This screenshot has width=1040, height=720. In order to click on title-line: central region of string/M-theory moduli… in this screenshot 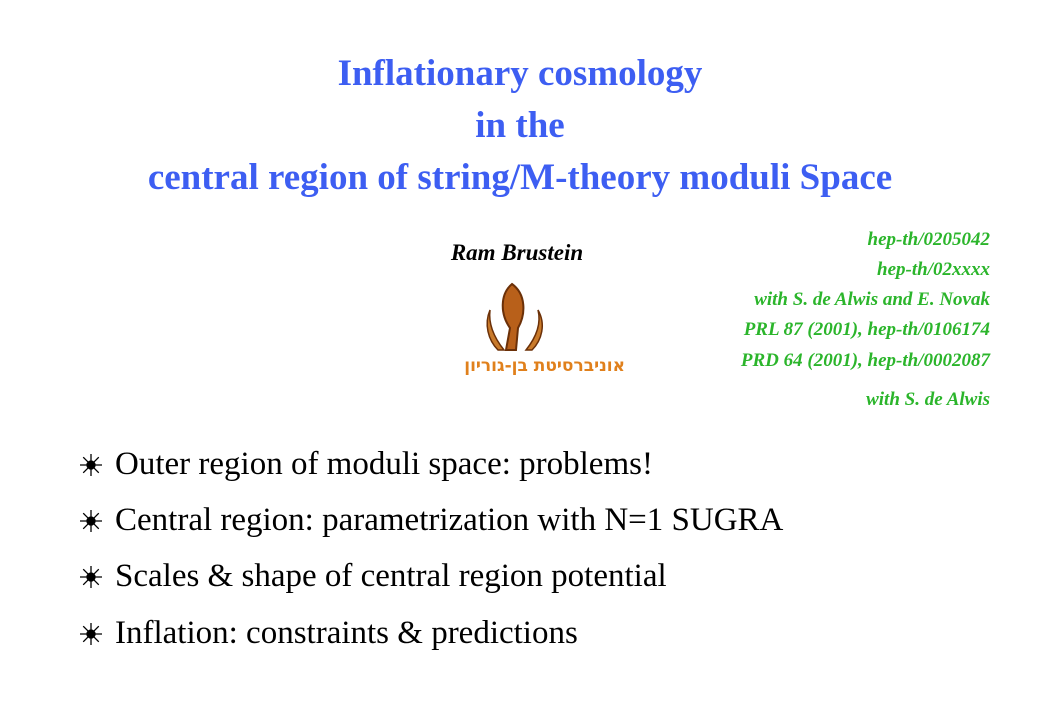, I will do `click(520, 177)`.